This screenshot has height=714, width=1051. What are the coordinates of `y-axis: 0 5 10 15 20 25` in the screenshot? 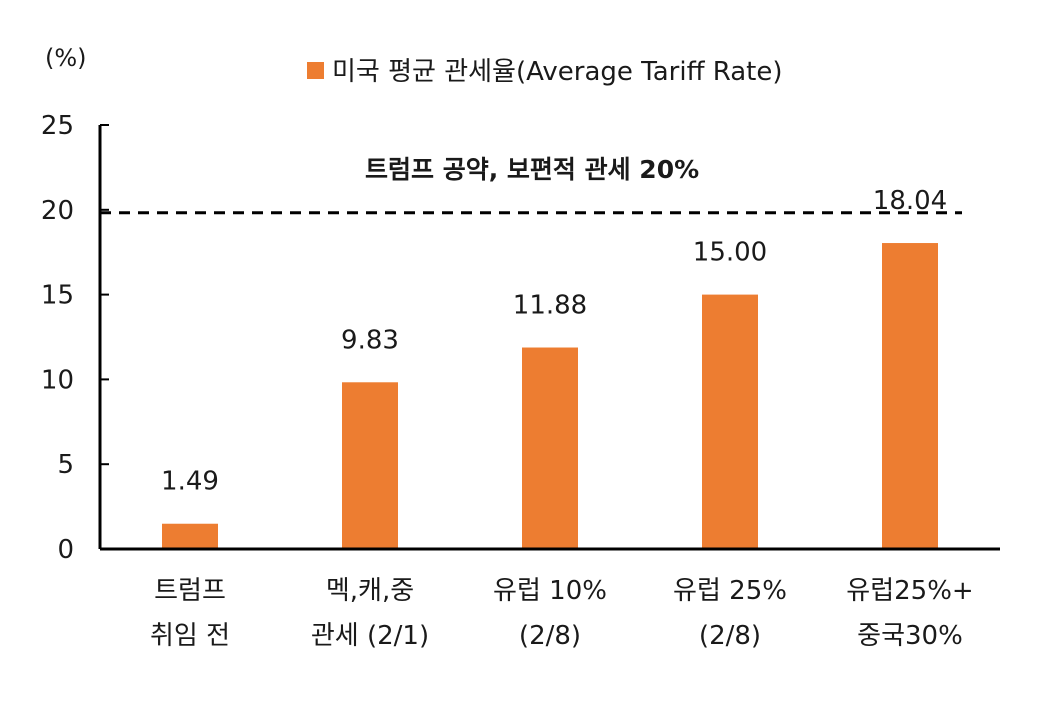 It's located at (75, 338).